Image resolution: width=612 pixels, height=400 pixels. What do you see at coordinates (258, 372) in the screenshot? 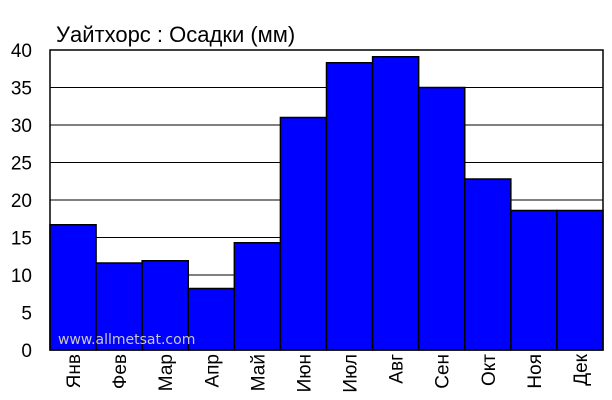
I see `x-tick-label: Май` at bounding box center [258, 372].